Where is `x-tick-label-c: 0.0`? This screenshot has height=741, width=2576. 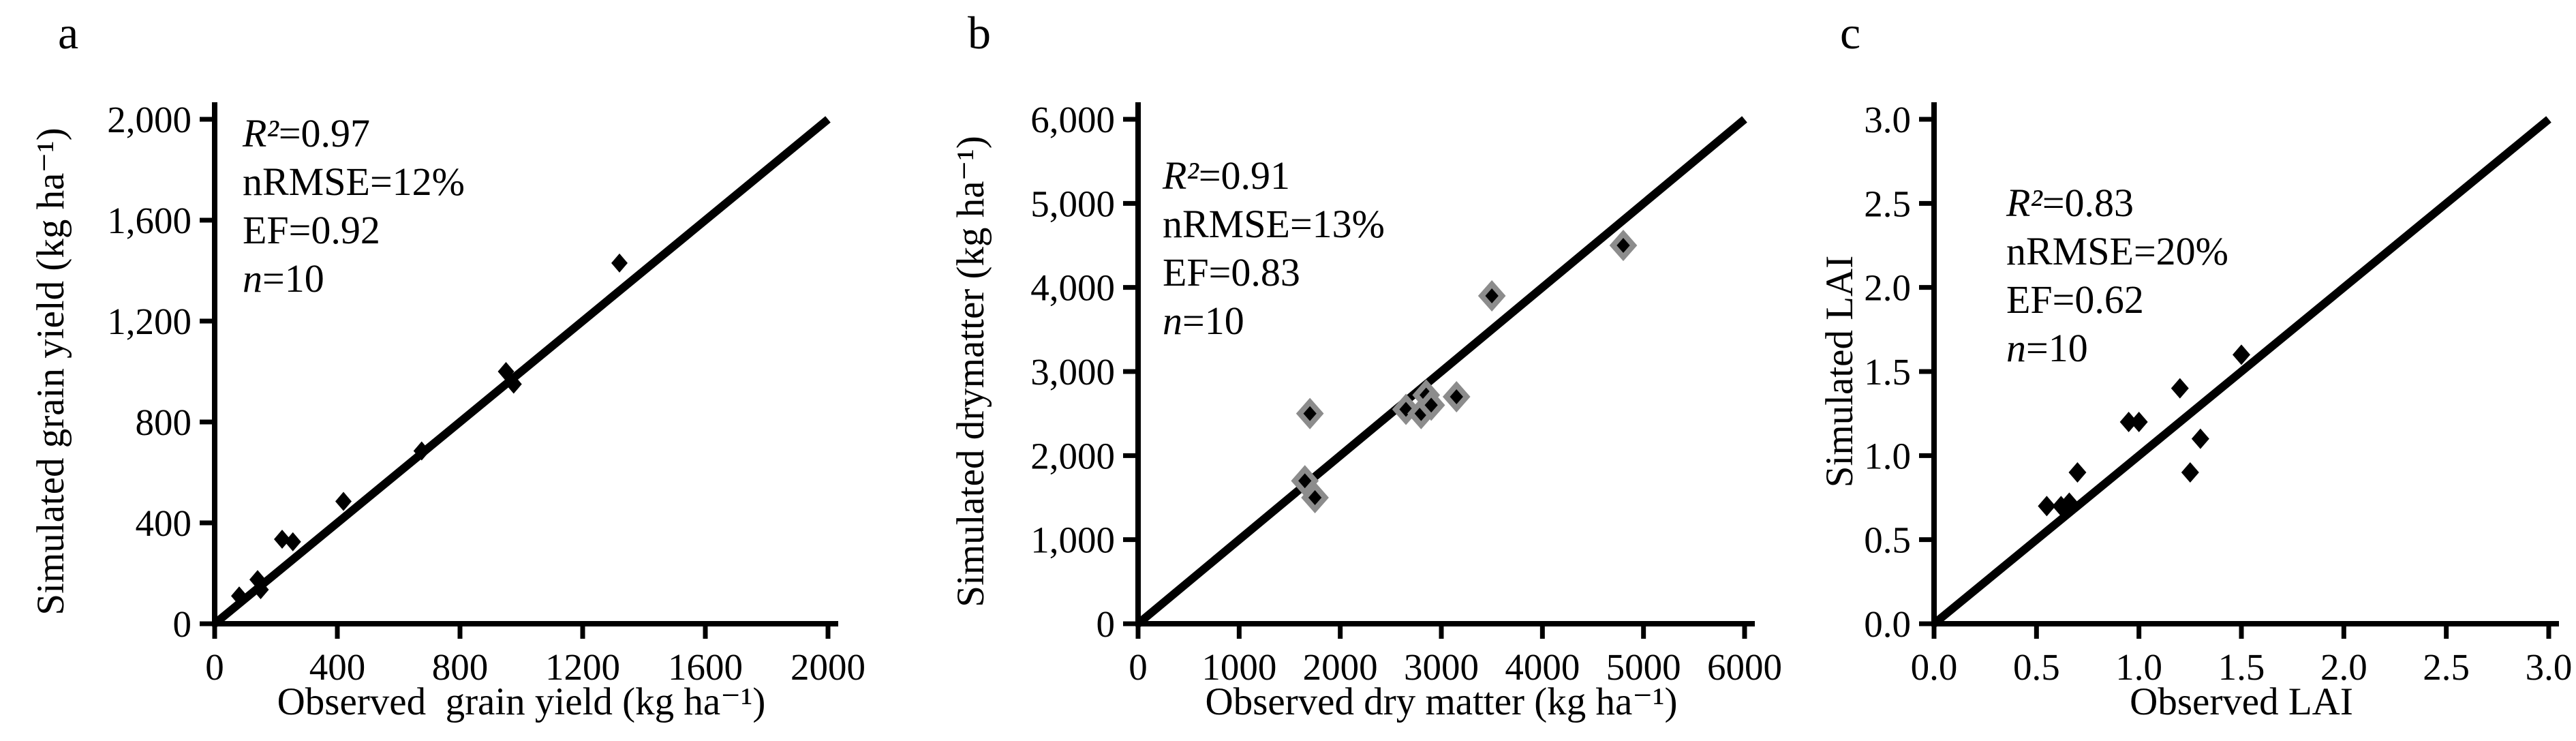 x-tick-label-c: 0.0 is located at coordinates (1934, 667).